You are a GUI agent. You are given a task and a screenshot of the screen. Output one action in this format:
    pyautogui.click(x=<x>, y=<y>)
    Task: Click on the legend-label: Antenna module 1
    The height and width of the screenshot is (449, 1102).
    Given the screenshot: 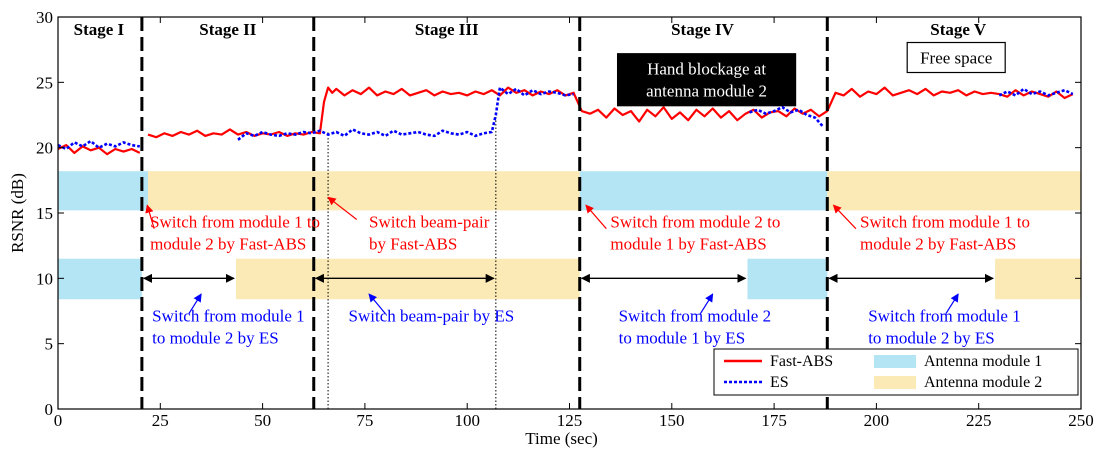 What is the action you would take?
    pyautogui.click(x=983, y=361)
    